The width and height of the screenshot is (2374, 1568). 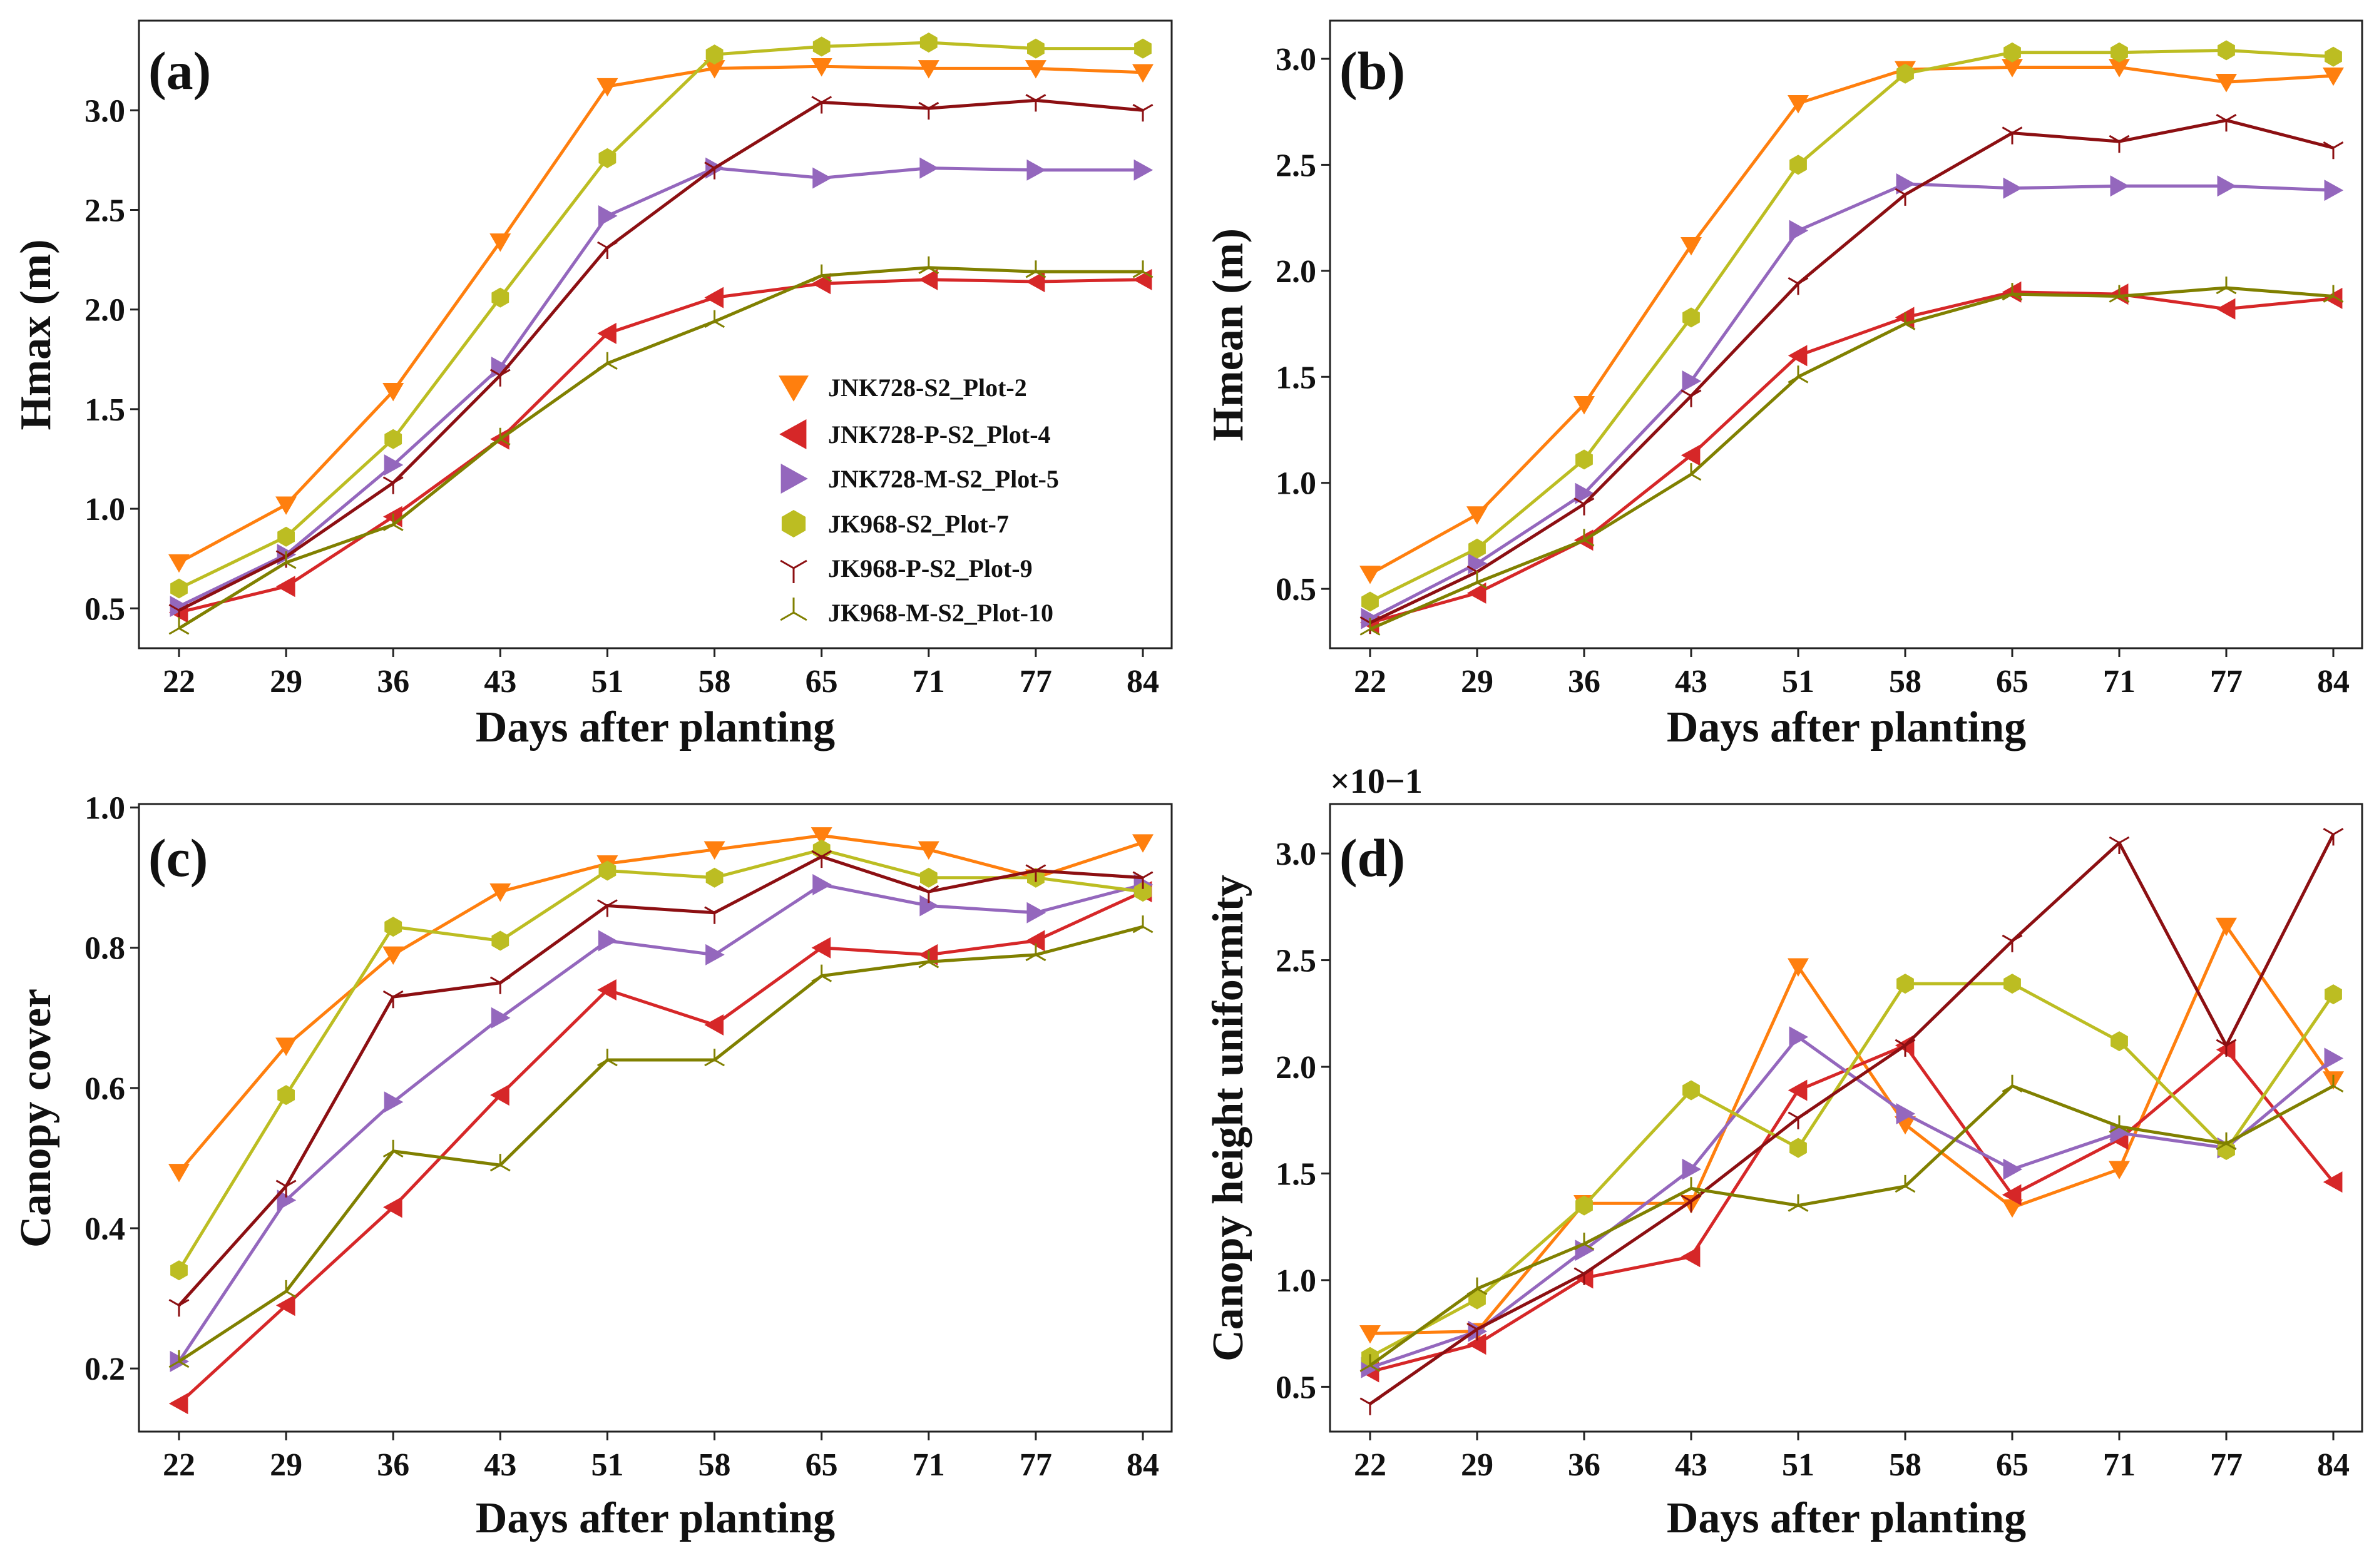 I want to click on legend-item-jk968-m-s2-plot-10: JK968-M-S2_Plot-10, so click(x=916, y=613).